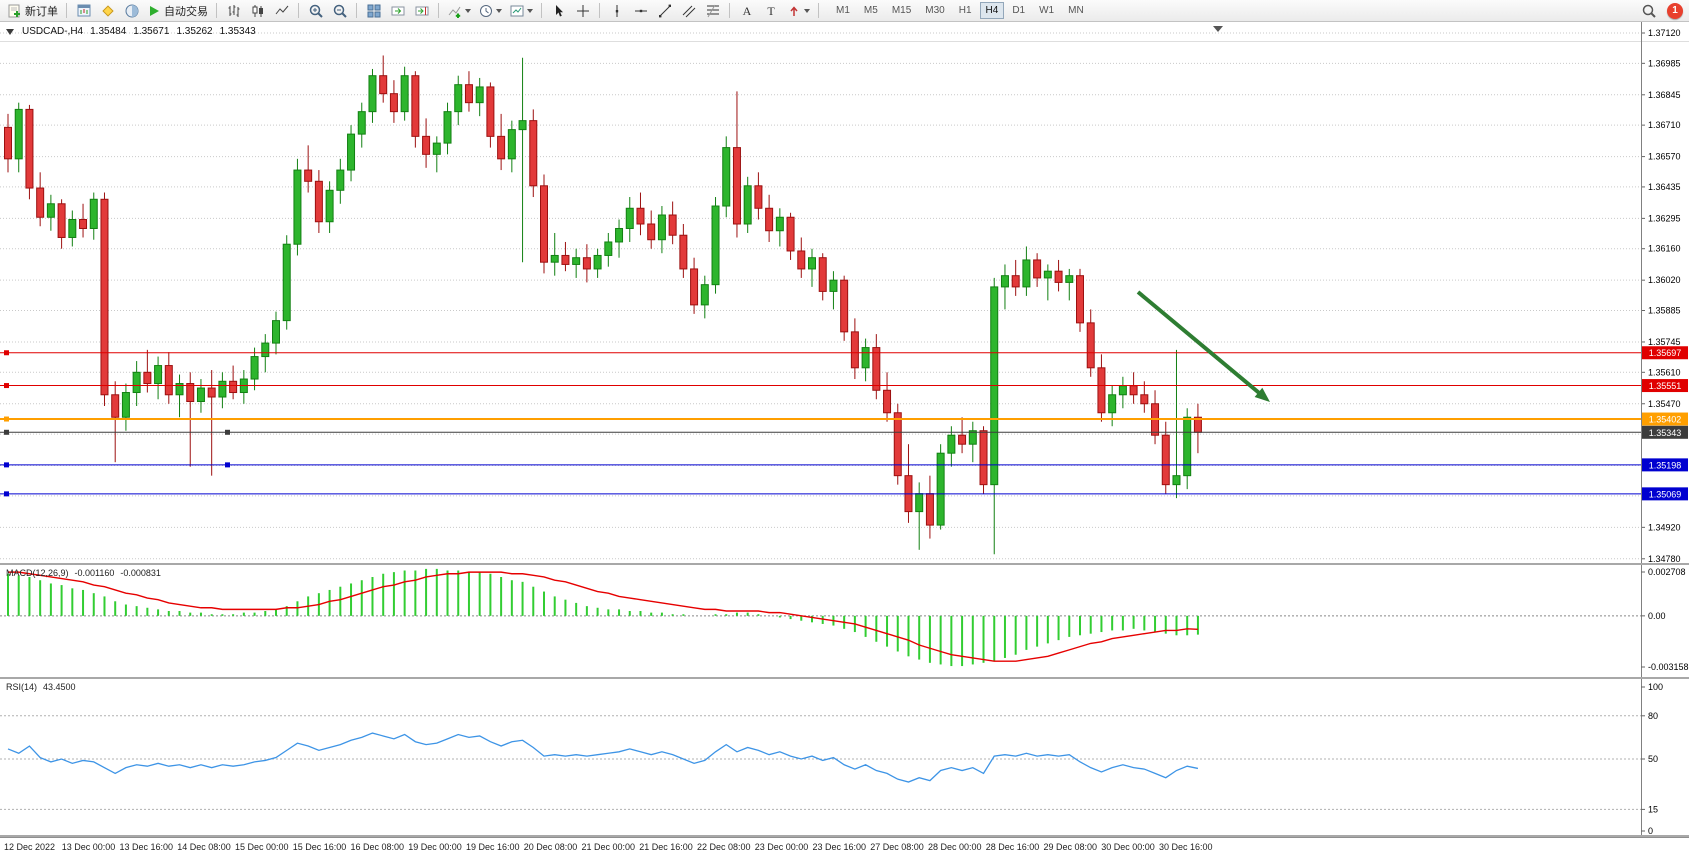  I want to click on chart-shift-button, so click(421, 11).